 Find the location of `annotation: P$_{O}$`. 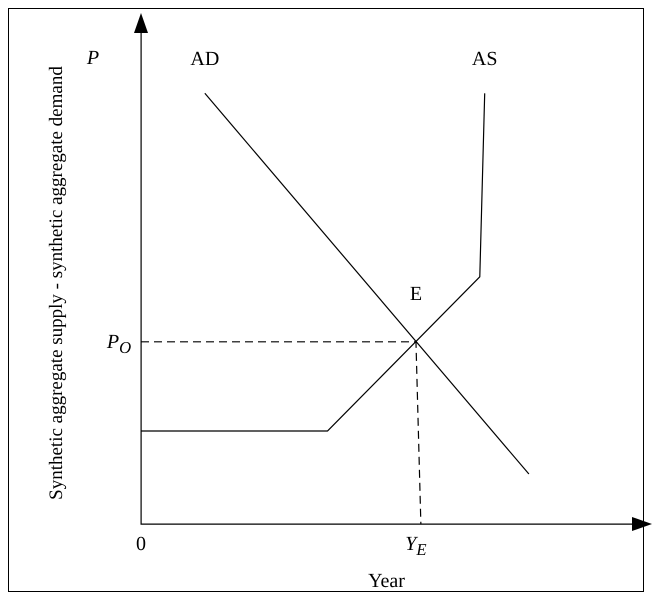

annotation: P$_{O}$ is located at coordinates (119, 343).